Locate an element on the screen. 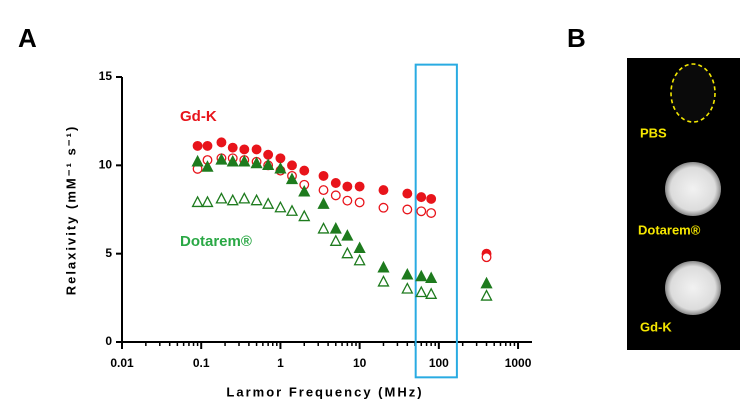 This screenshot has height=405, width=743. y-tick-label: 5 is located at coordinates (108, 253).